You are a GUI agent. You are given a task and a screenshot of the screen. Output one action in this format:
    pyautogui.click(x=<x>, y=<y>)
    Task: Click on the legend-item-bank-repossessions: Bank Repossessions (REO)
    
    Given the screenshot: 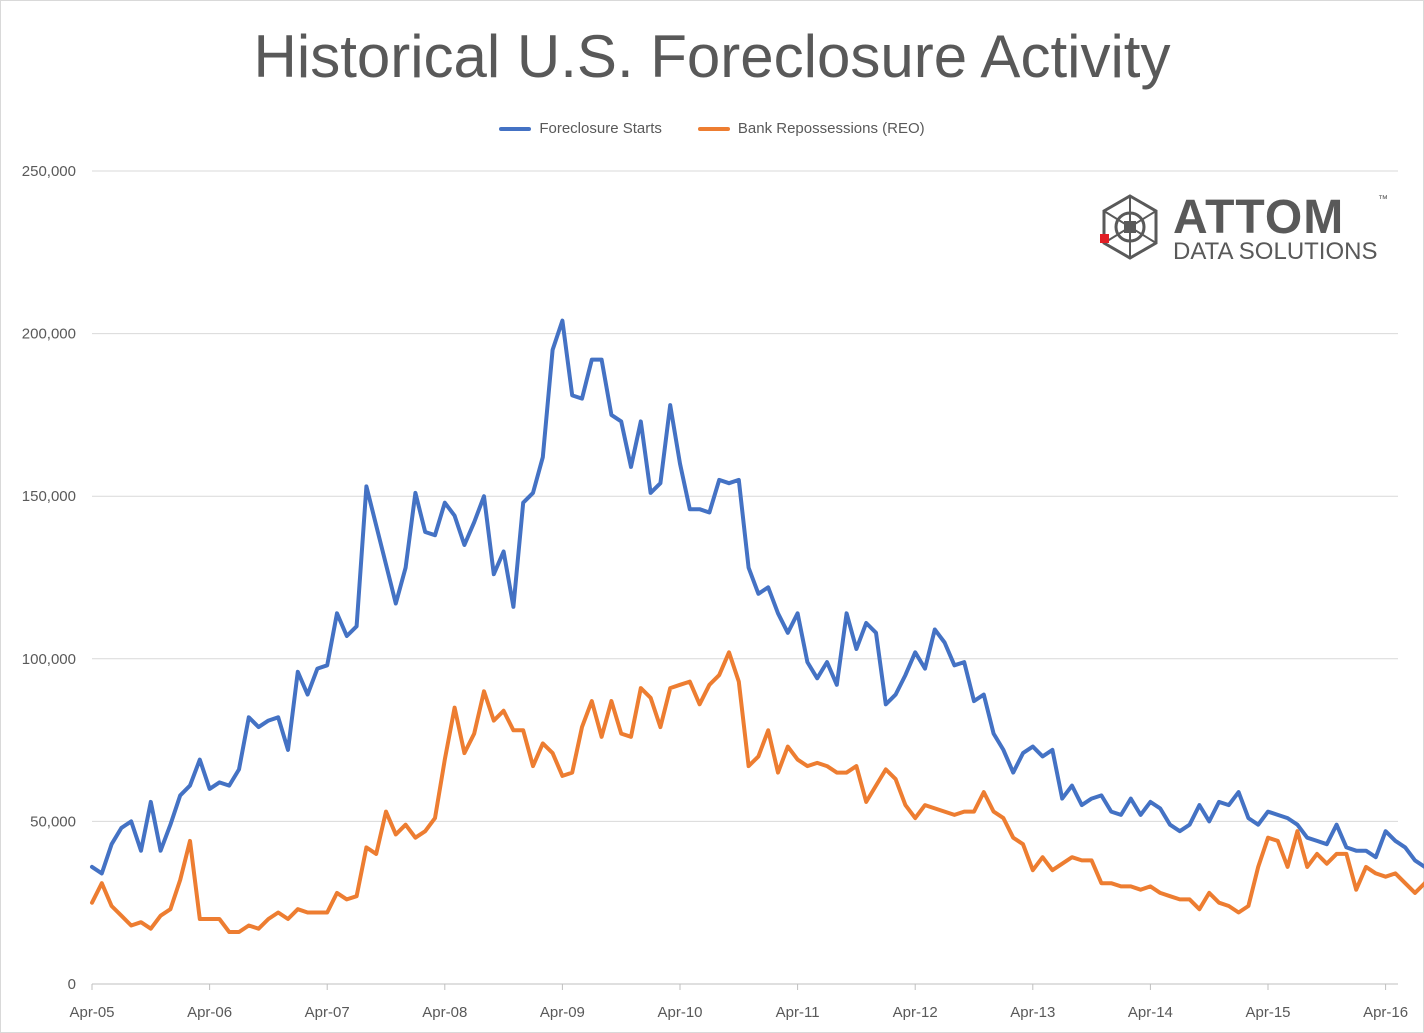 What is the action you would take?
    pyautogui.click(x=811, y=128)
    